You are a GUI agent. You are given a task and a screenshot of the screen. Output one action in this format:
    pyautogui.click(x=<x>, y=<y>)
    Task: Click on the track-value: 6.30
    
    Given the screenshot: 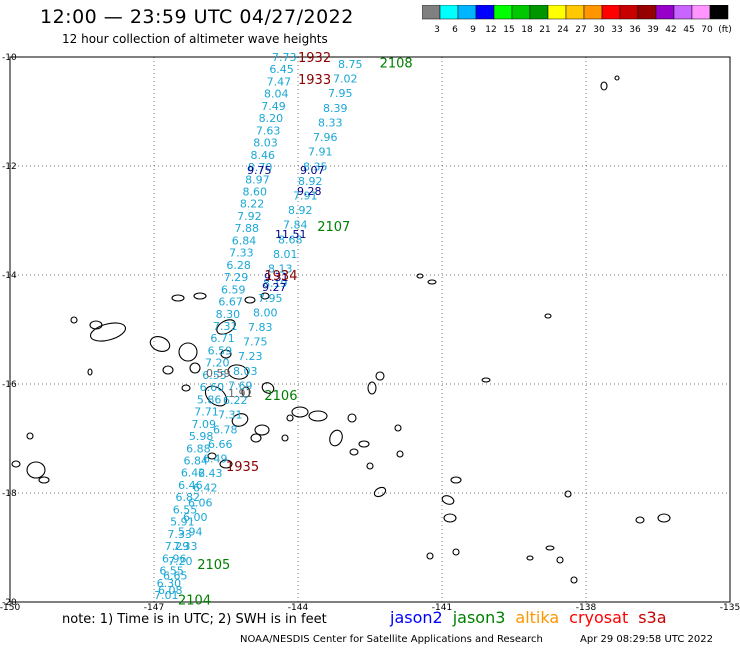 What is the action you would take?
    pyautogui.click(x=169, y=583)
    